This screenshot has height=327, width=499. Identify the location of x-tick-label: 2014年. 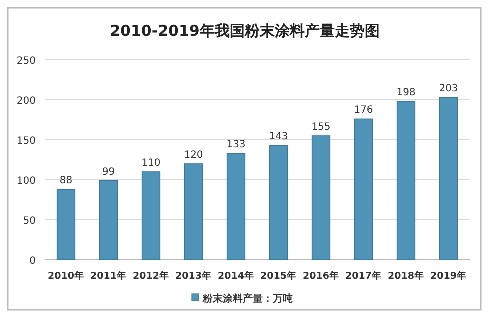
(236, 276).